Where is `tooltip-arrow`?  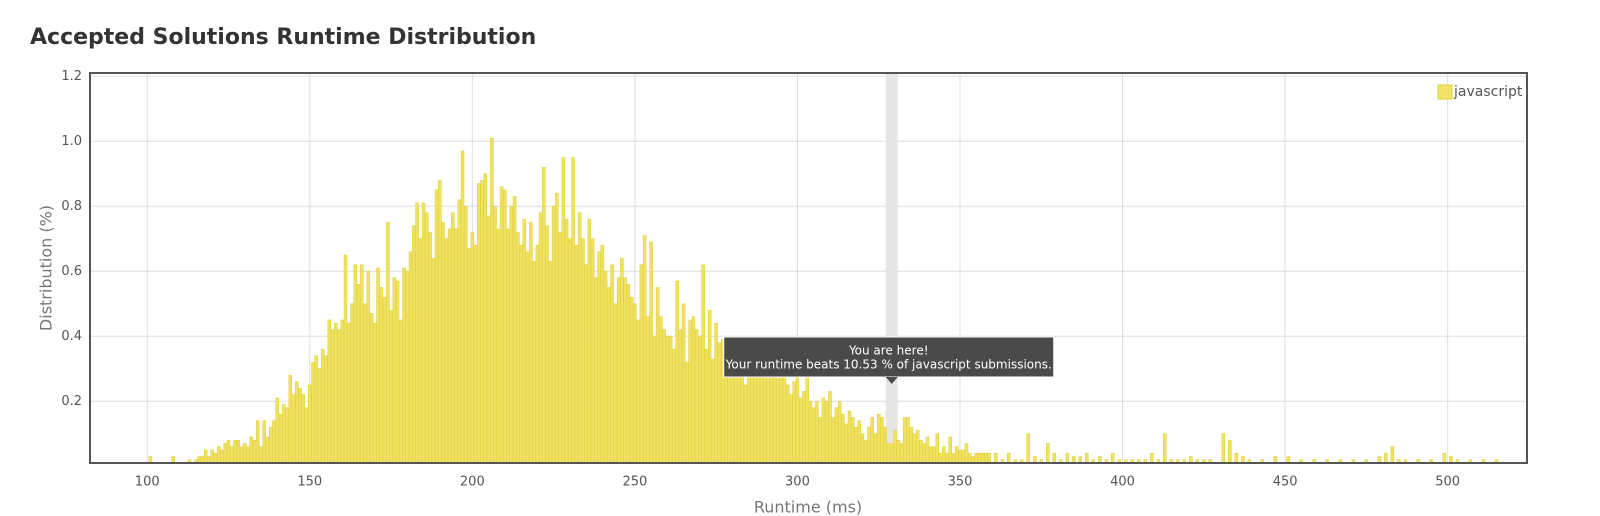
tooltip-arrow is located at coordinates (891, 380).